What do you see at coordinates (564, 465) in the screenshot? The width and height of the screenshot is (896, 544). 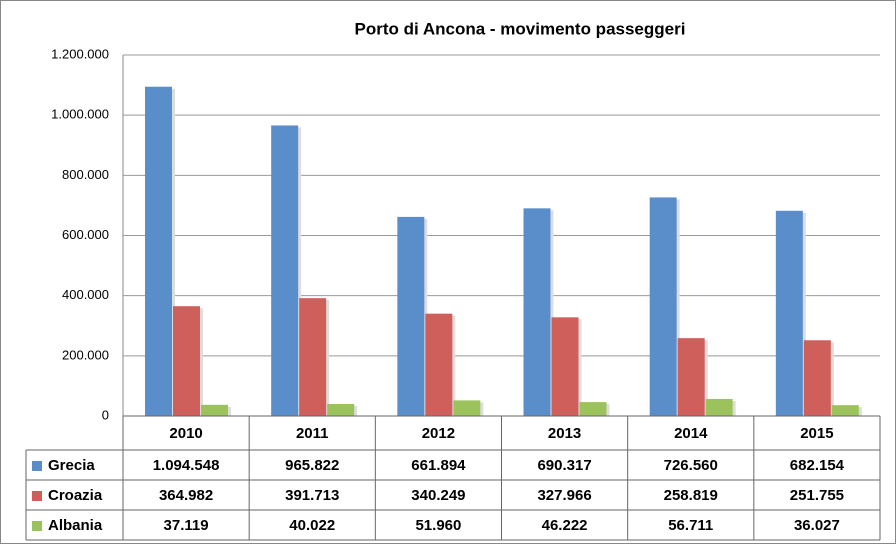 I see `table-value: 690.317` at bounding box center [564, 465].